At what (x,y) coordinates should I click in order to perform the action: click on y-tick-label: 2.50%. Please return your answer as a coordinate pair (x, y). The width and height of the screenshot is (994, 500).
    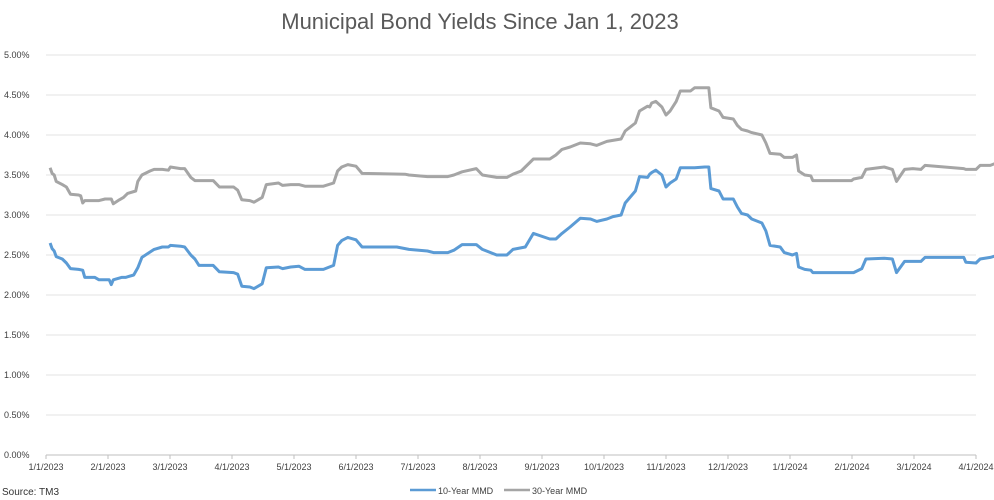
    Looking at the image, I should click on (17, 255).